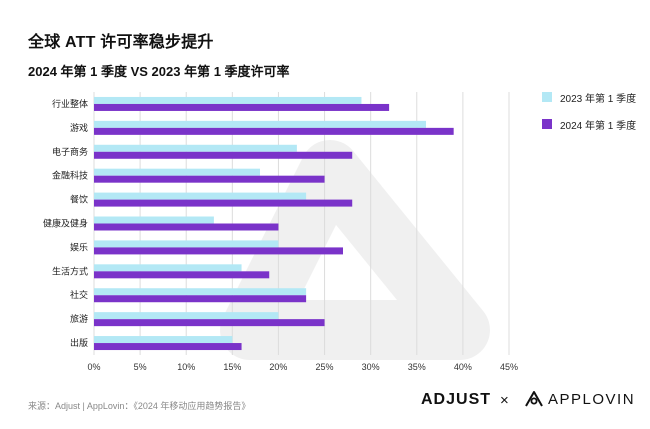 The height and width of the screenshot is (429, 650). Describe the element at coordinates (547, 97) in the screenshot. I see `legend-swatch-2023` at that location.